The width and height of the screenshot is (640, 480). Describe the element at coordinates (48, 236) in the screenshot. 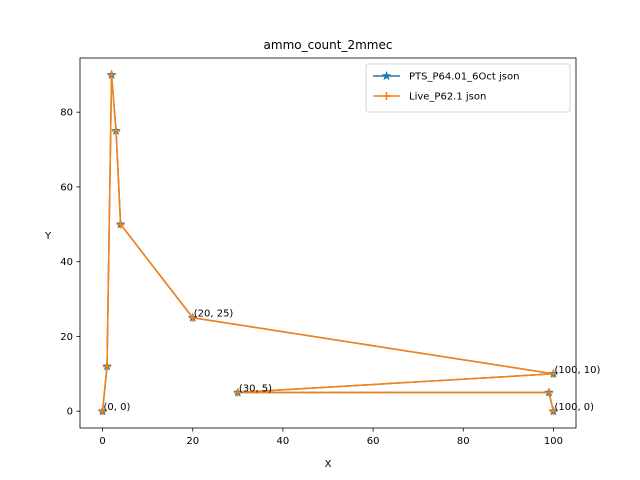

I see `y-axis-label: Y` at that location.